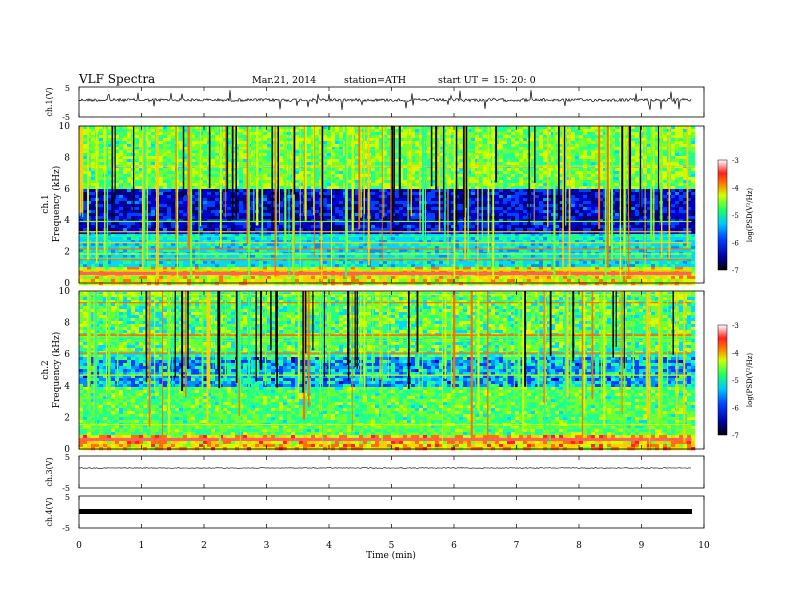 The width and height of the screenshot is (792, 612). Describe the element at coordinates (735, 354) in the screenshot. I see `ch2-colorbar-tick: -4` at that location.